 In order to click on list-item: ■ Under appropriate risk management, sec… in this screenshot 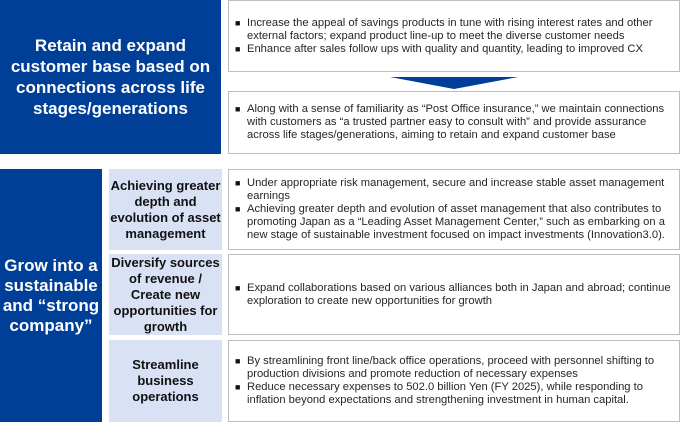, I will do `click(450, 189)`.